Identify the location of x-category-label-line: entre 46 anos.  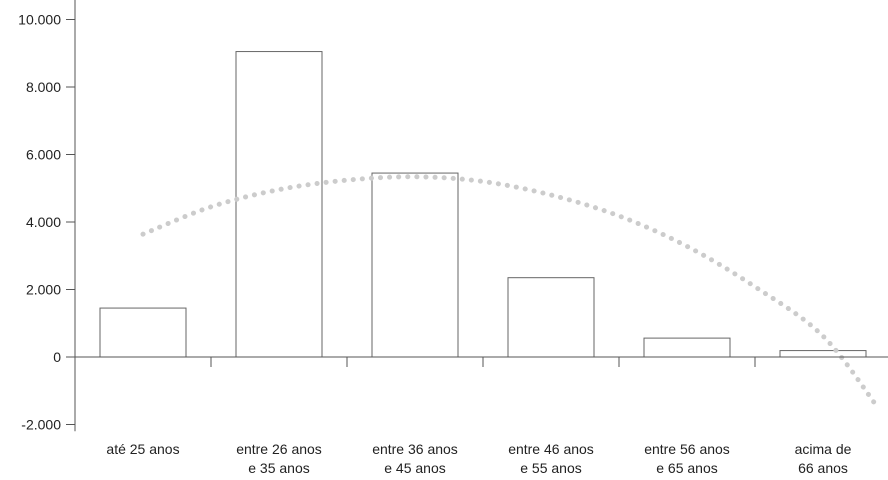
(551, 449).